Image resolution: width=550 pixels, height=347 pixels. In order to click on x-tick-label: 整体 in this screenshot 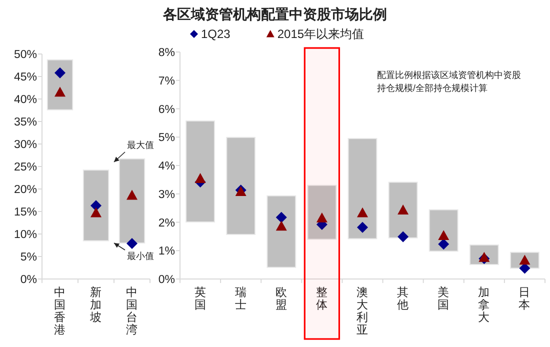, I will do `click(322, 299)`.